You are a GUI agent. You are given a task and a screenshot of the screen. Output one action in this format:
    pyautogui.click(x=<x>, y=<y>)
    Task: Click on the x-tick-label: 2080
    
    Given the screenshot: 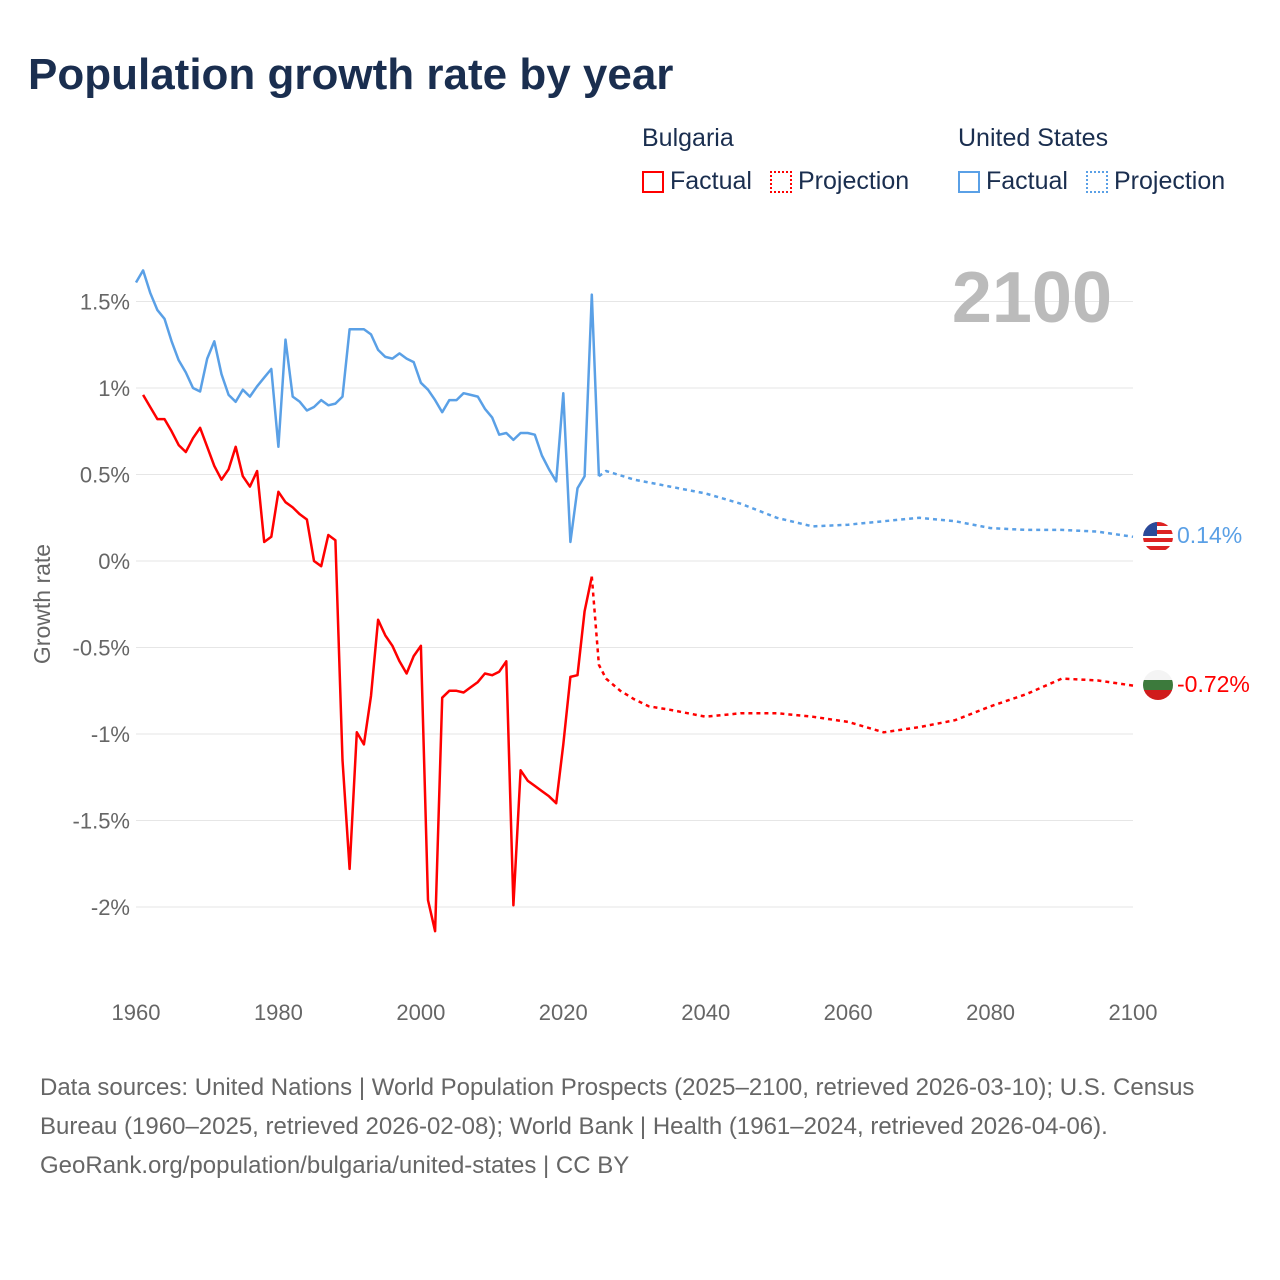 What is the action you would take?
    pyautogui.click(x=990, y=1012)
    